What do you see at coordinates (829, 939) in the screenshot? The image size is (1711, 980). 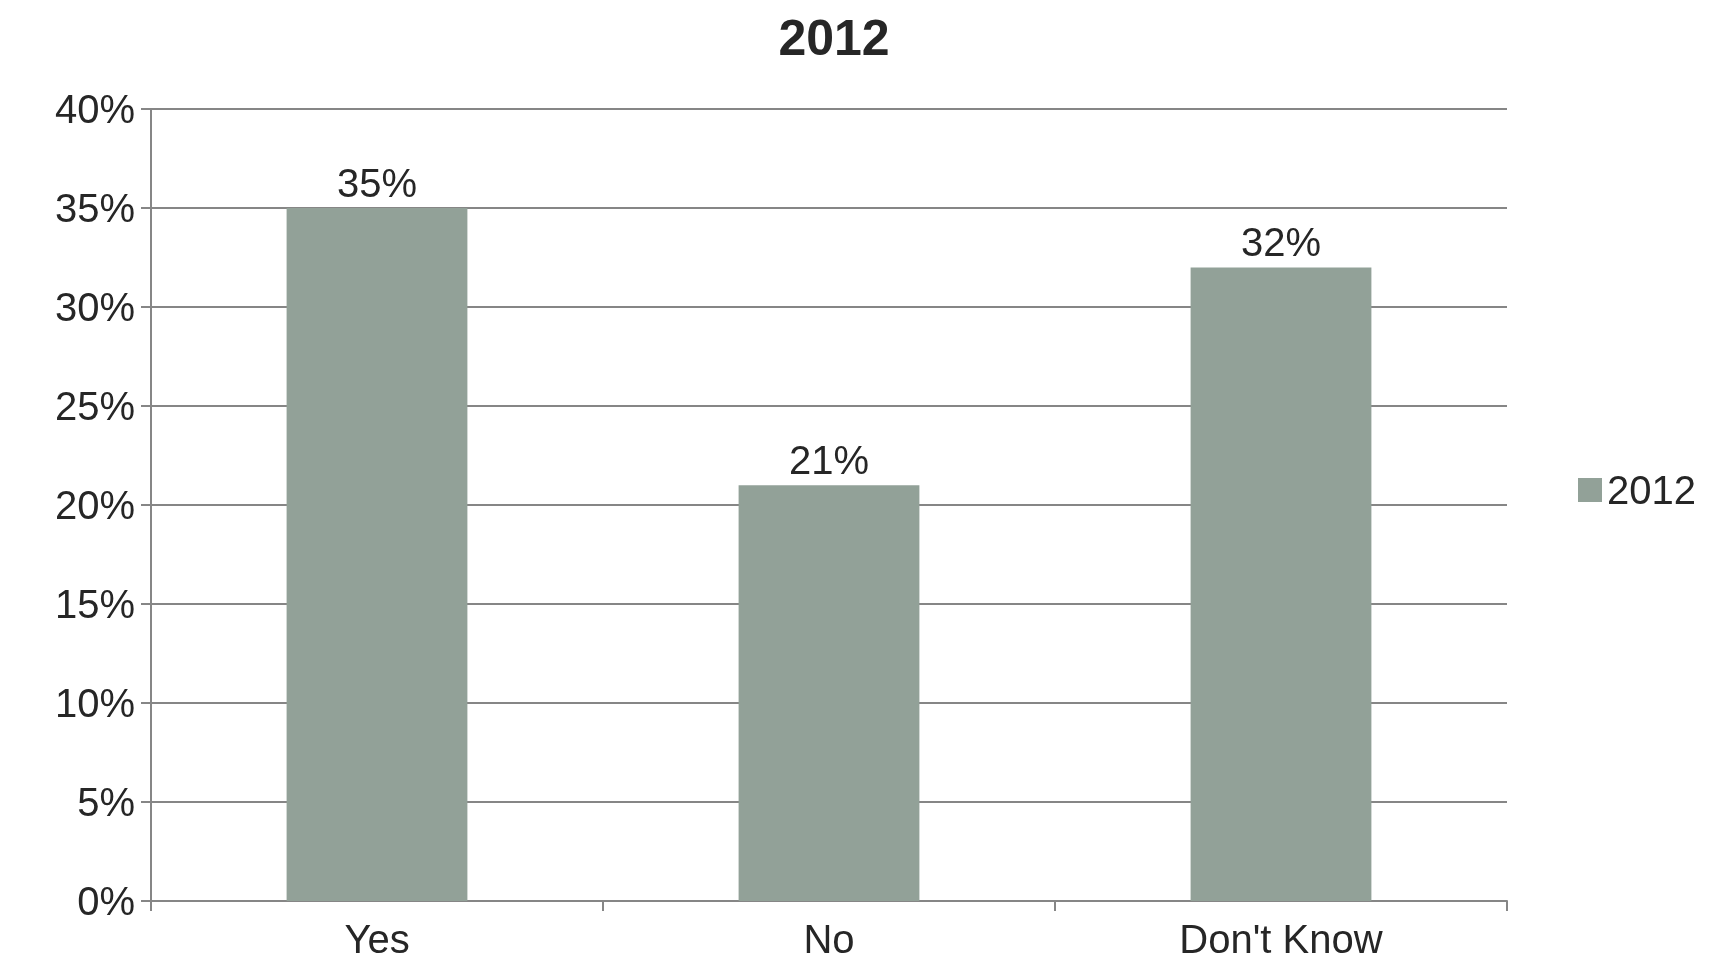 I see `x-tick-label: No` at bounding box center [829, 939].